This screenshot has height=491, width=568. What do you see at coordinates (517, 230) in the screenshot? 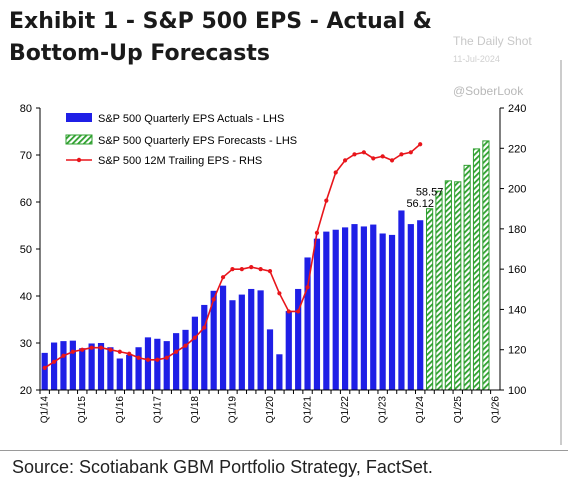
I see `right-tick-label: 180` at bounding box center [517, 230].